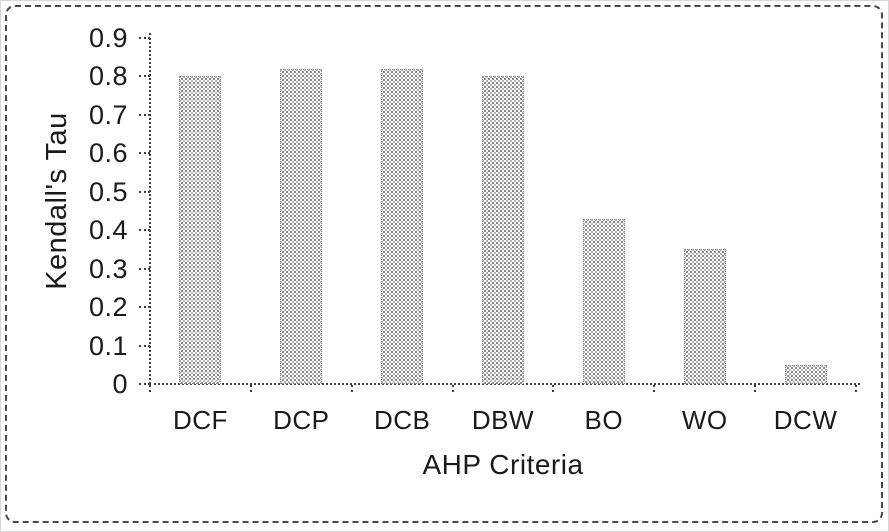 Image resolution: width=889 pixels, height=532 pixels. I want to click on x-category-label: DCP, so click(301, 420).